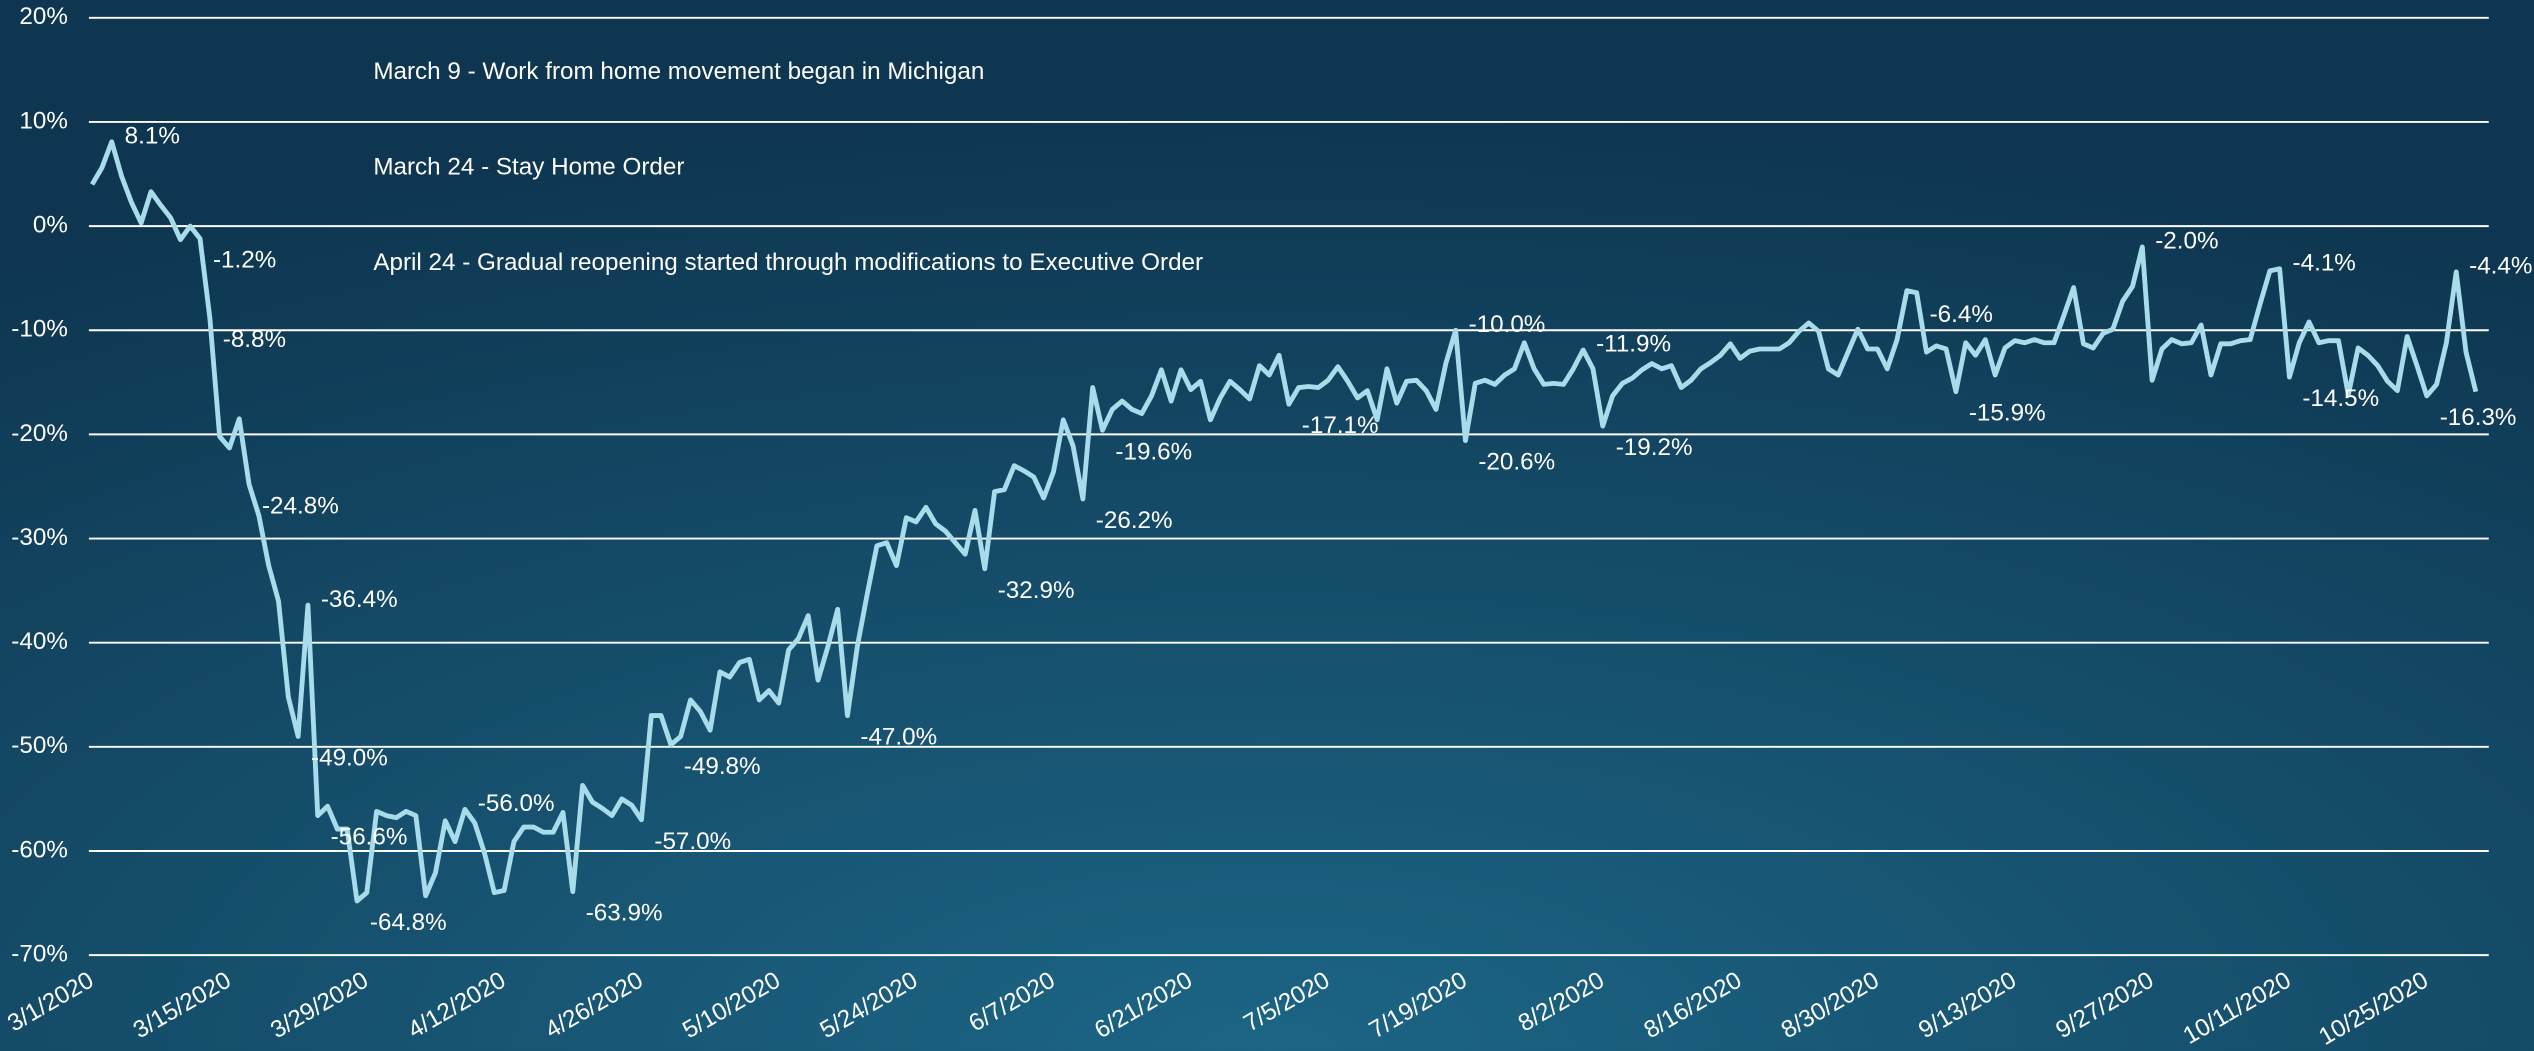 This screenshot has height=1051, width=2534. What do you see at coordinates (359, 599) in the screenshot?
I see `data-label: -36.4%` at bounding box center [359, 599].